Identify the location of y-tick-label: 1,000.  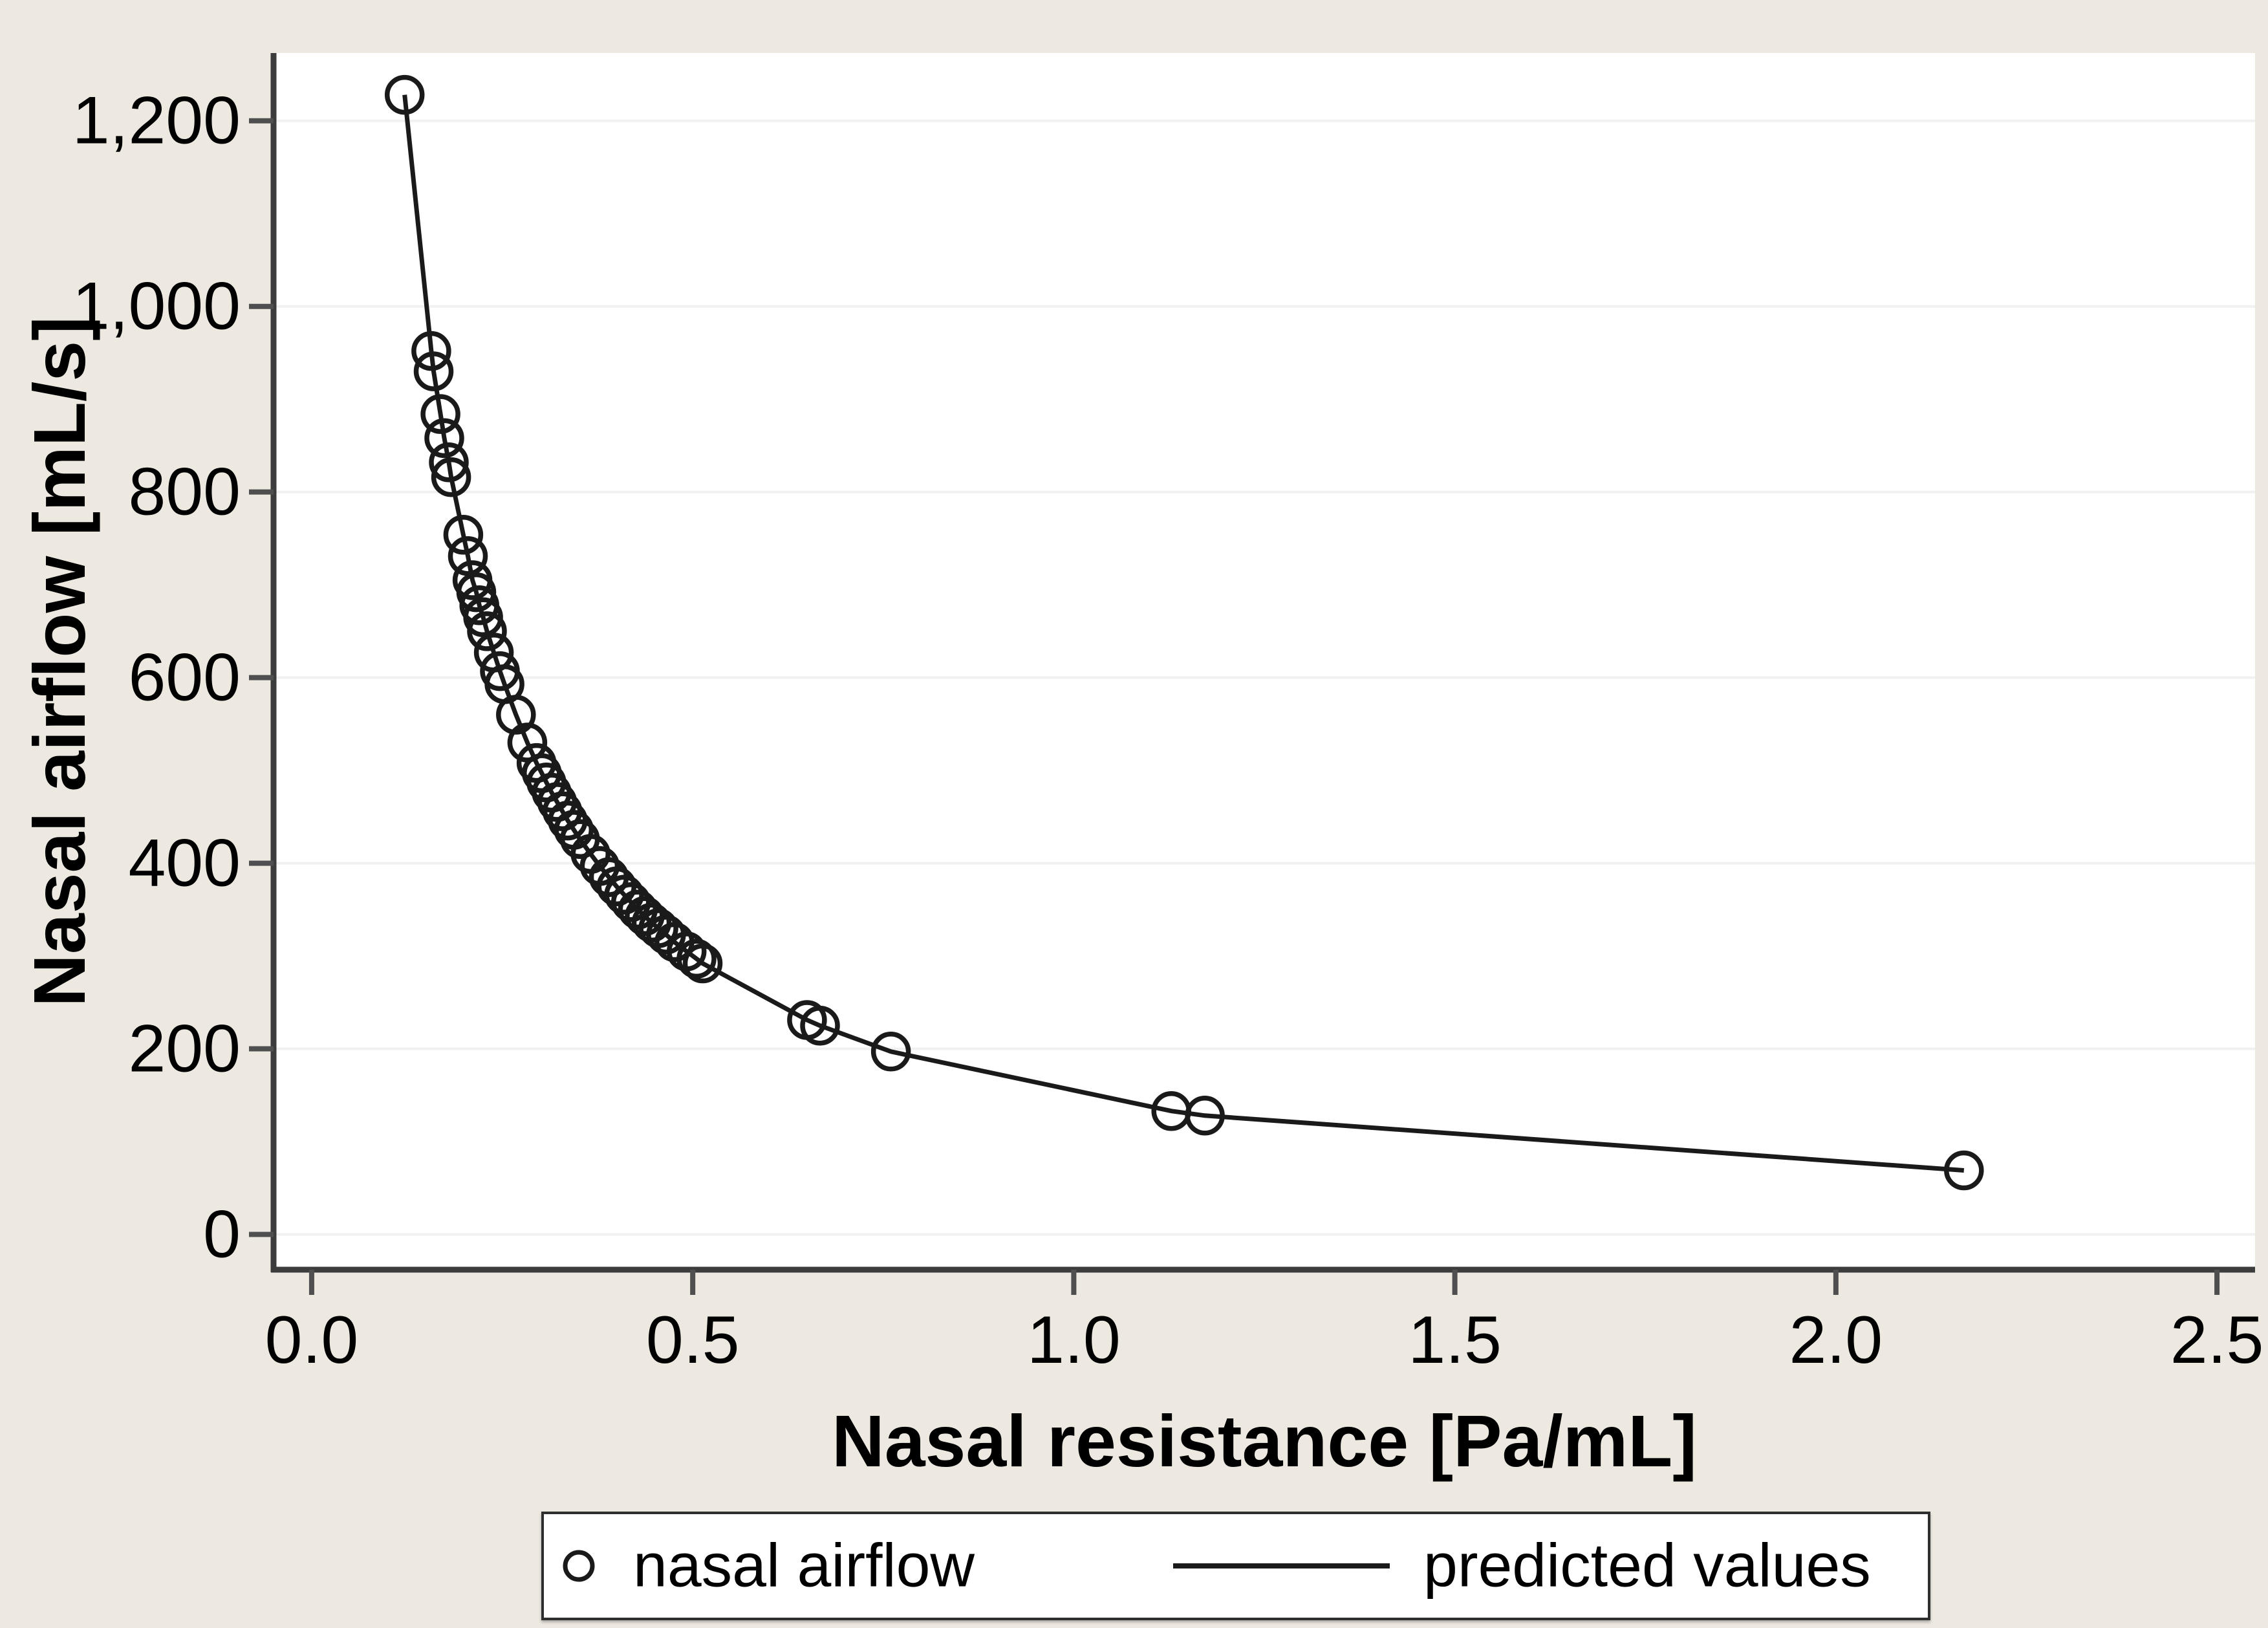
(156, 306).